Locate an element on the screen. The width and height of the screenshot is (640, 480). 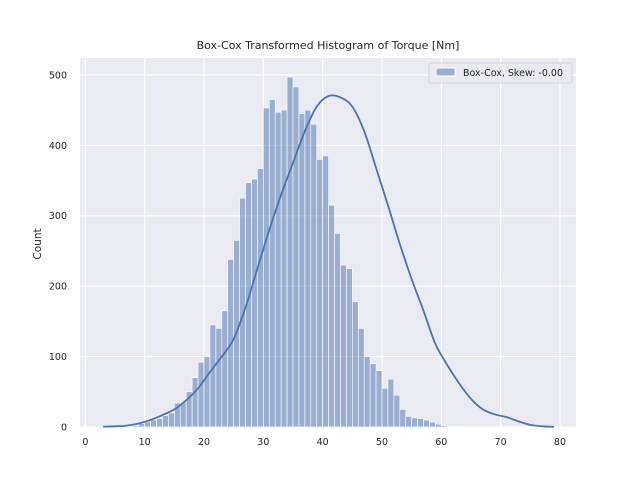
y-tick-label: 500 is located at coordinates (58, 75).